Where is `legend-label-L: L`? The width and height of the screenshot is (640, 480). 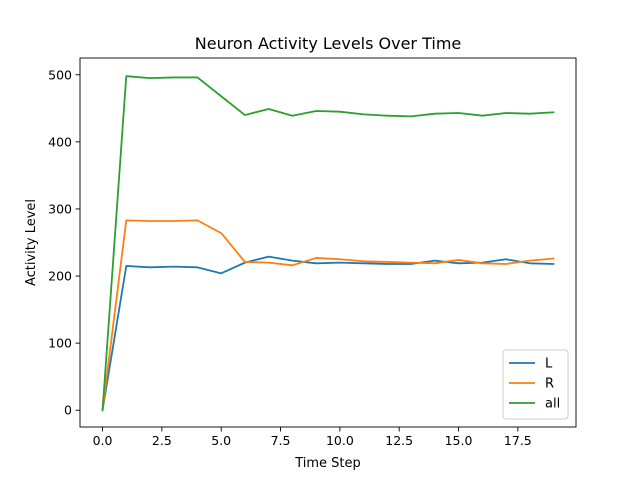
legend-label-L: L is located at coordinates (549, 364).